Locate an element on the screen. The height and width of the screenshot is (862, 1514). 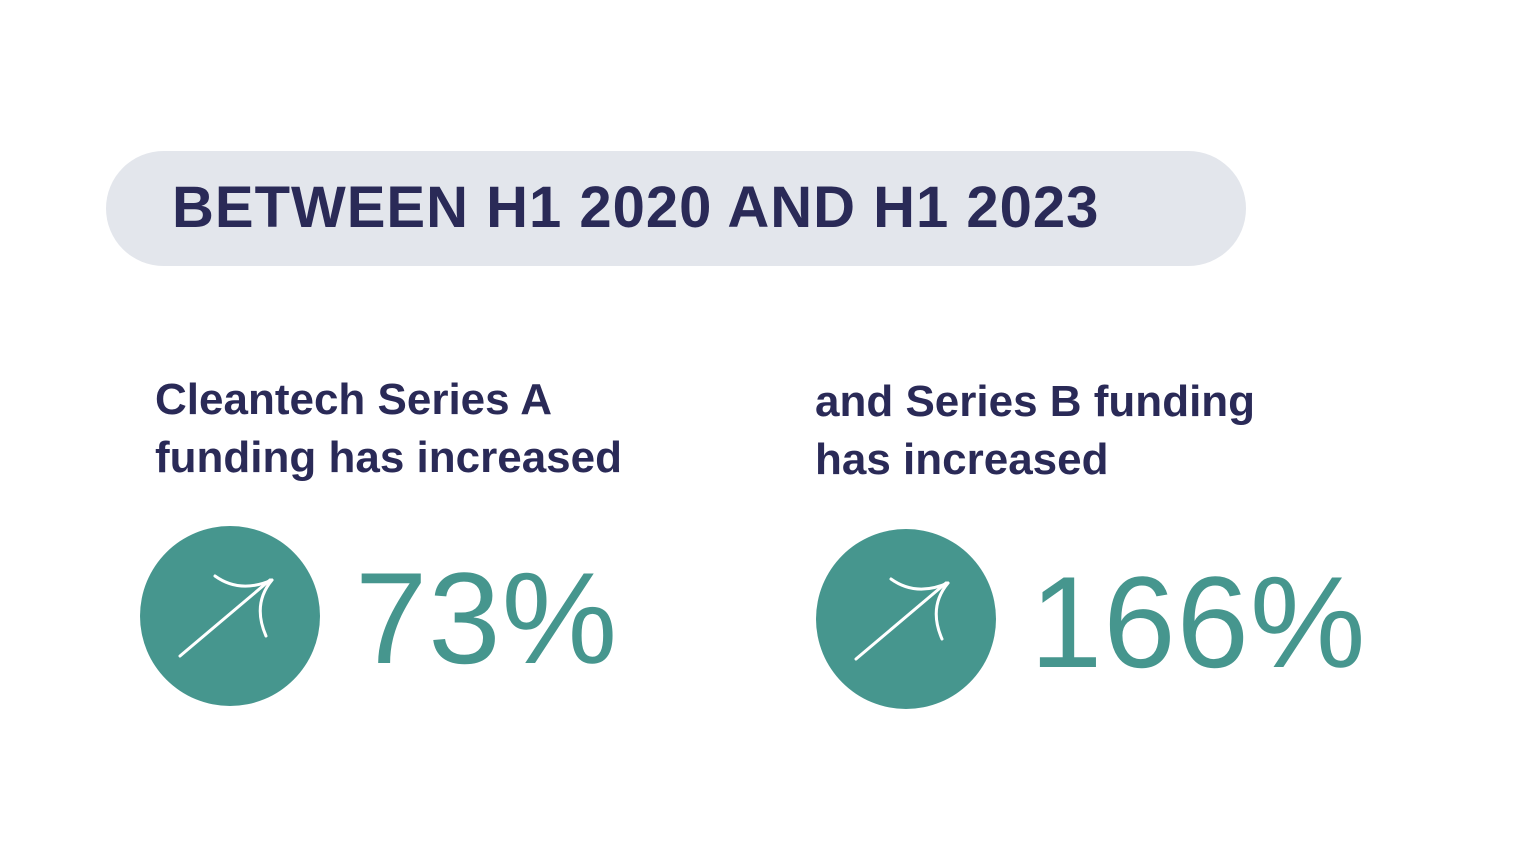
stat-label-series-a: Cleantech Series A funding has increased is located at coordinates (388, 429).